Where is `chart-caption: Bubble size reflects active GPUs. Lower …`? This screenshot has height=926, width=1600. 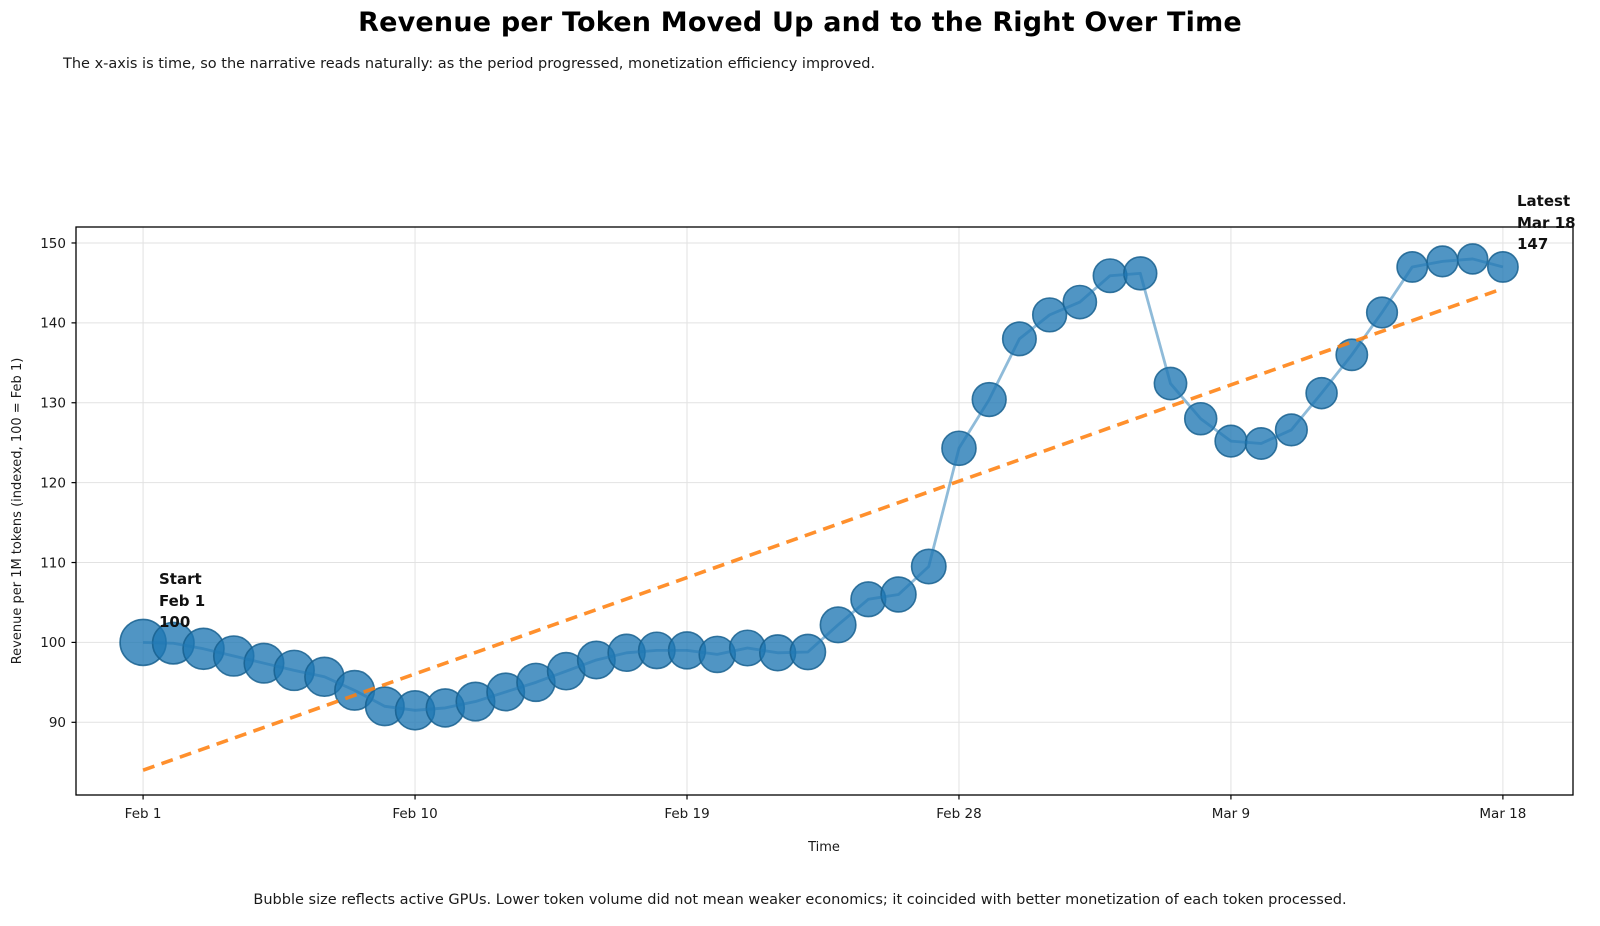
chart-caption: Bubble size reflects active GPUs. Lower … is located at coordinates (800, 900).